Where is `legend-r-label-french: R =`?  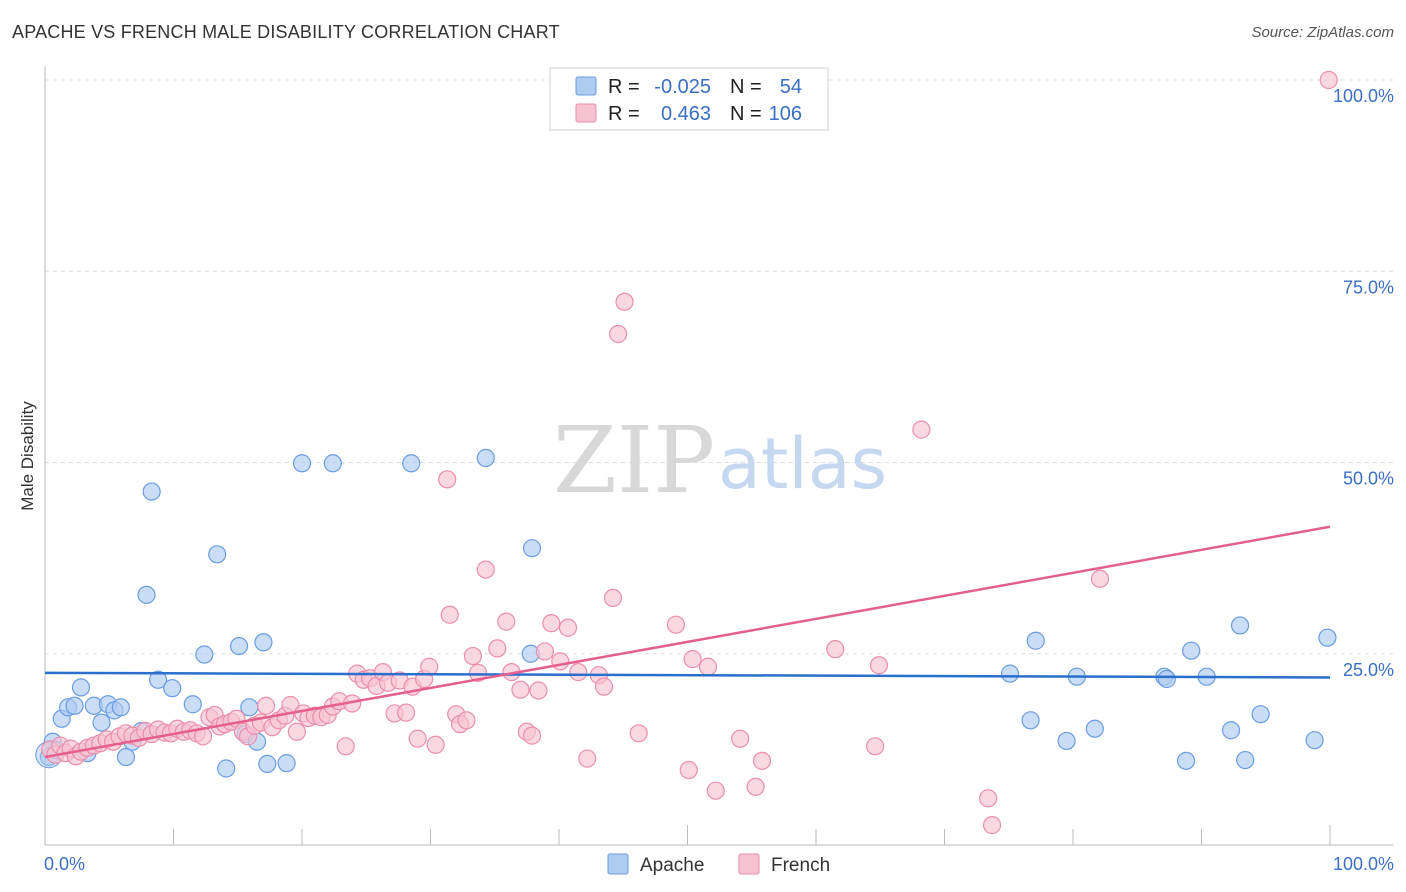 legend-r-label-french: R = is located at coordinates (624, 114).